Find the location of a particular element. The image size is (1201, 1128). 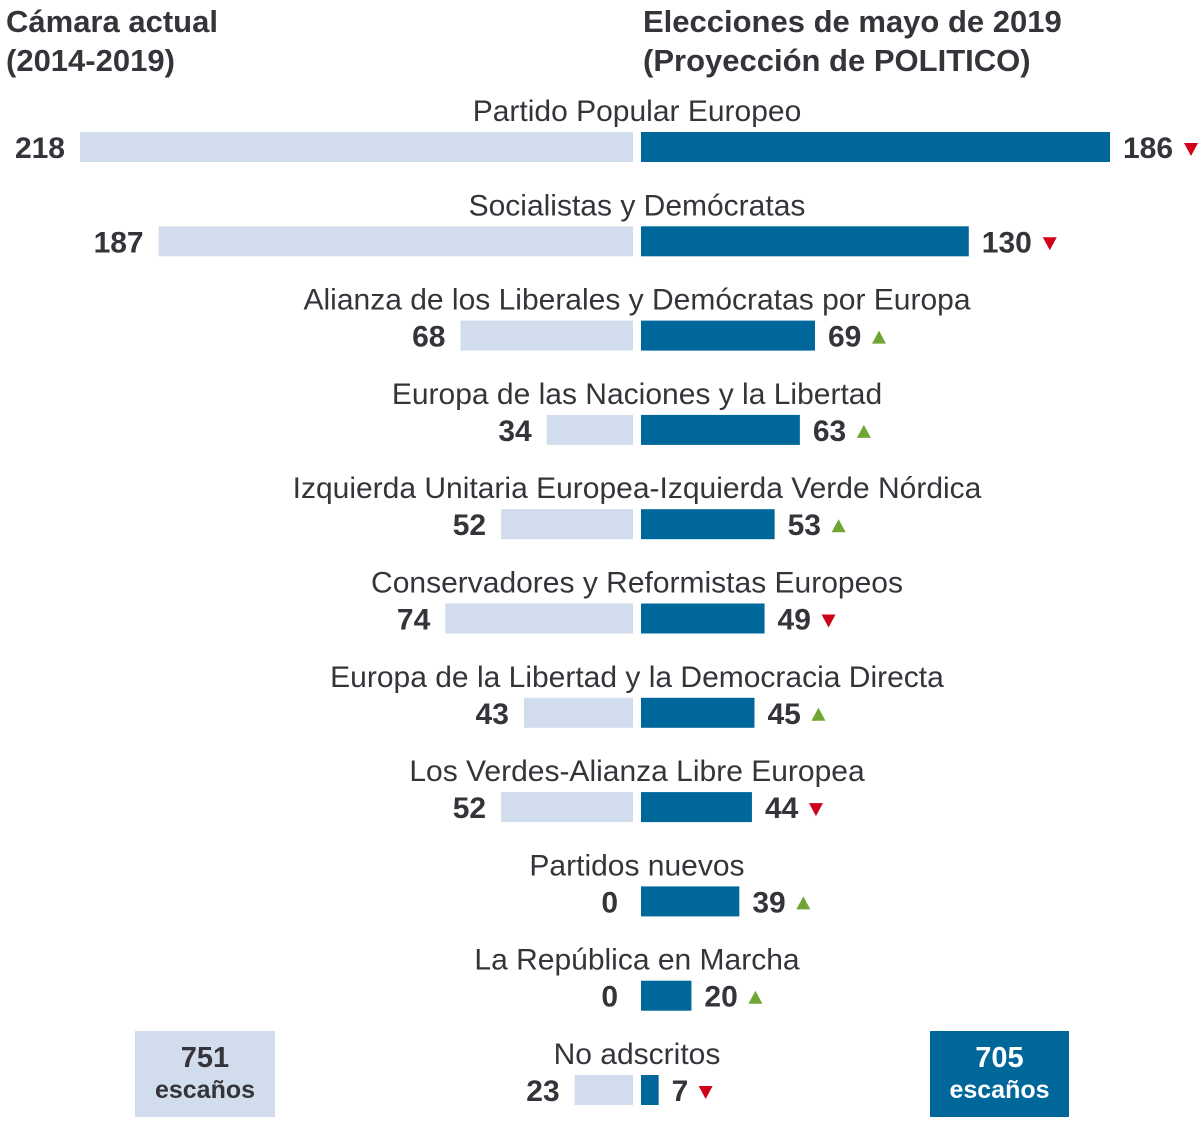

projection-source: (Proyección de POLITICO) is located at coordinates (837, 60).